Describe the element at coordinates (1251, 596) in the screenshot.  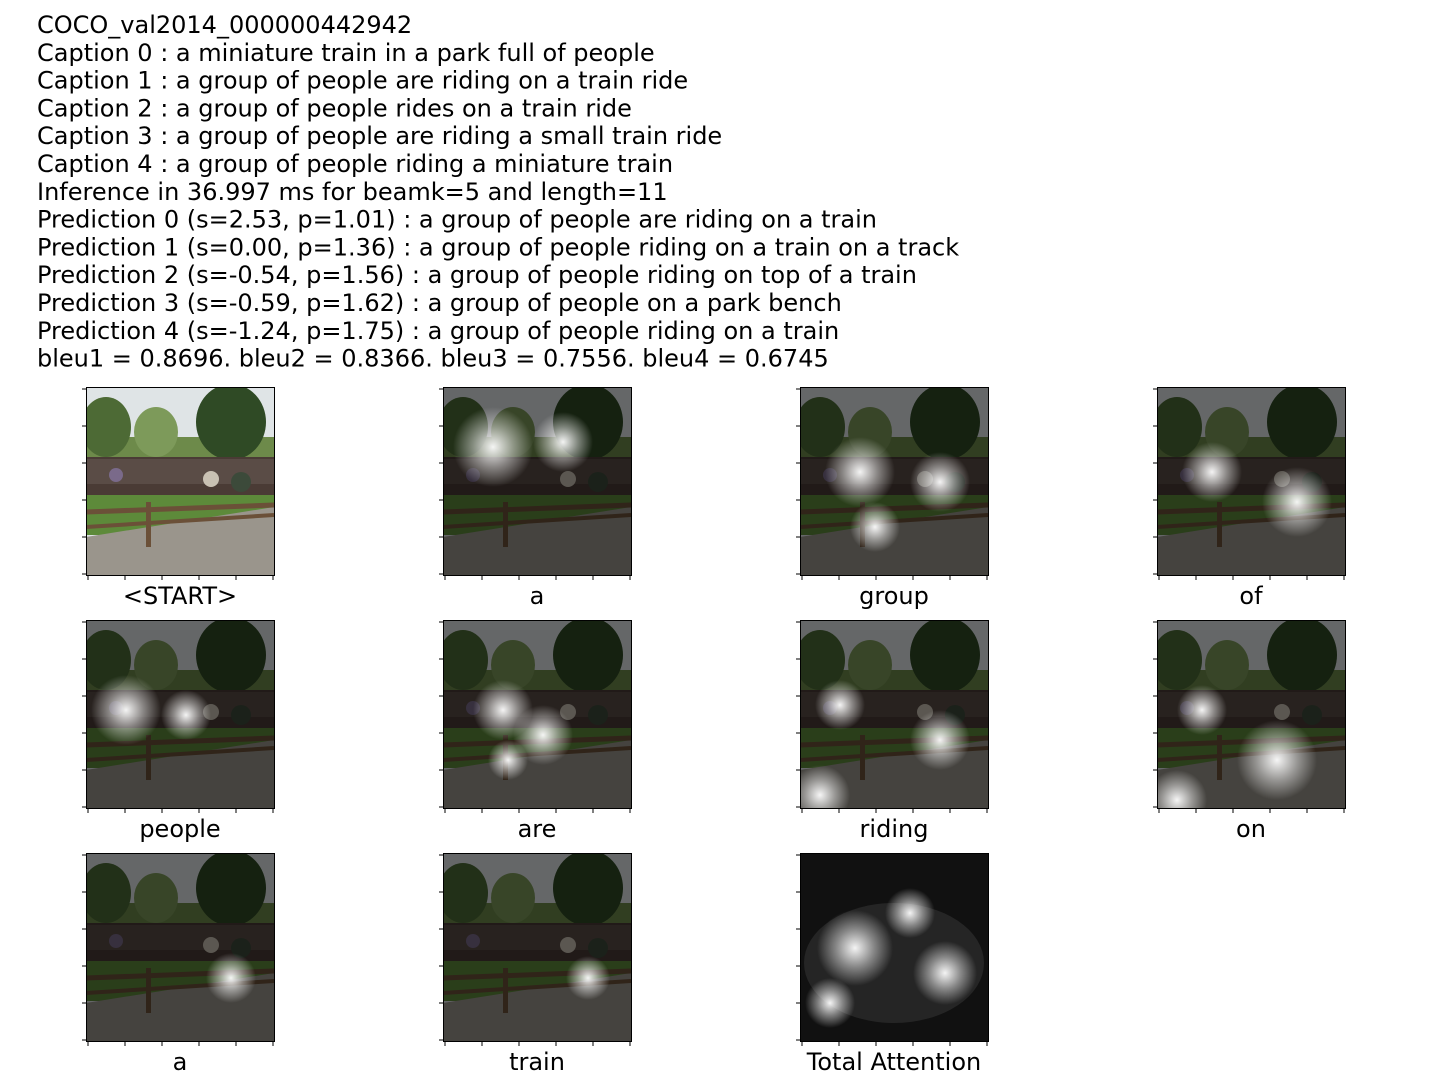
I see `panel-label: of` at that location.